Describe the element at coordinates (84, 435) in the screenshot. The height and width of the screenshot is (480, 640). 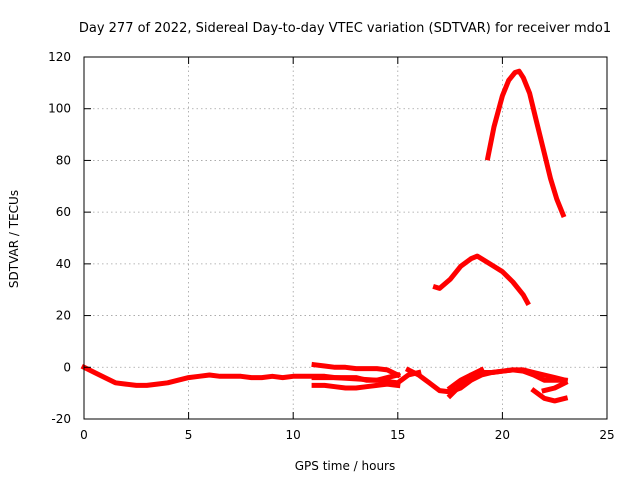
I see `x-tick-label: 0` at that location.